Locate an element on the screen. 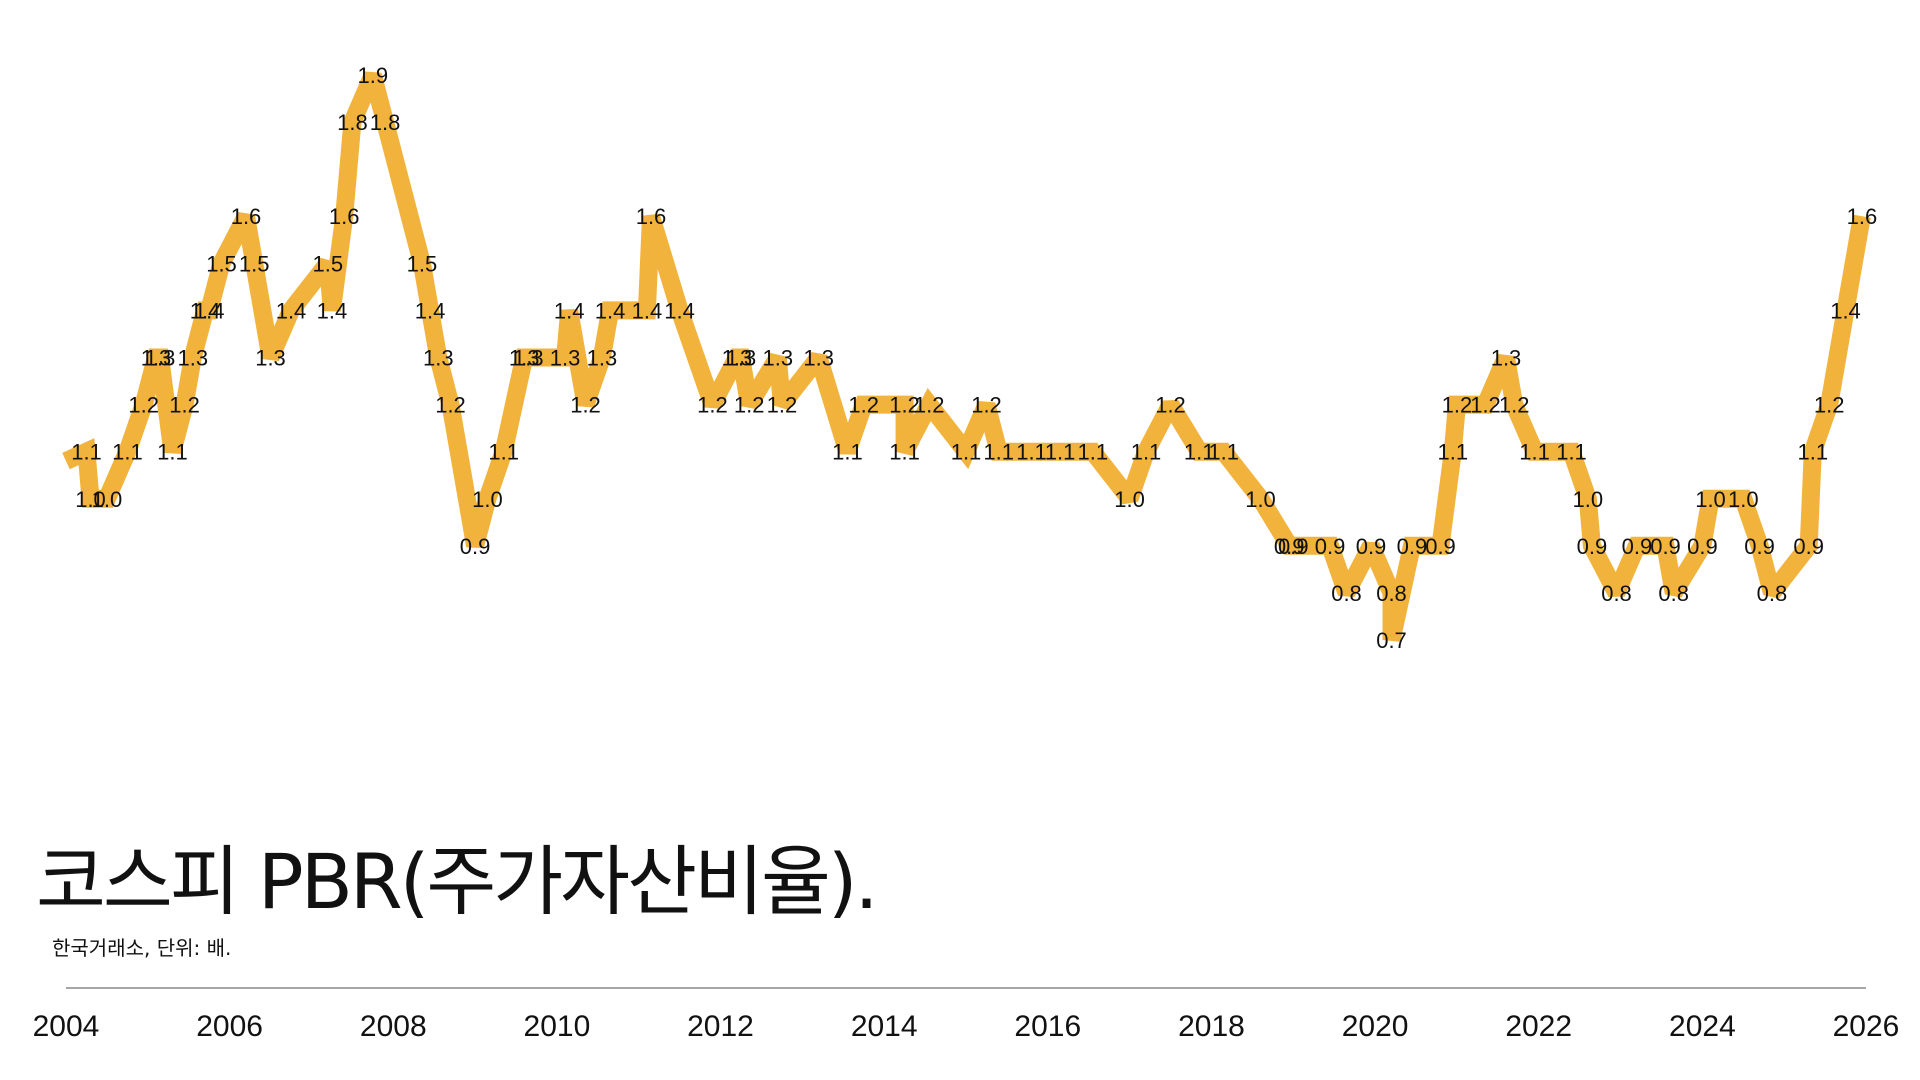 This screenshot has width=1920, height=1080. data-label: 0.7 is located at coordinates (1391, 640).